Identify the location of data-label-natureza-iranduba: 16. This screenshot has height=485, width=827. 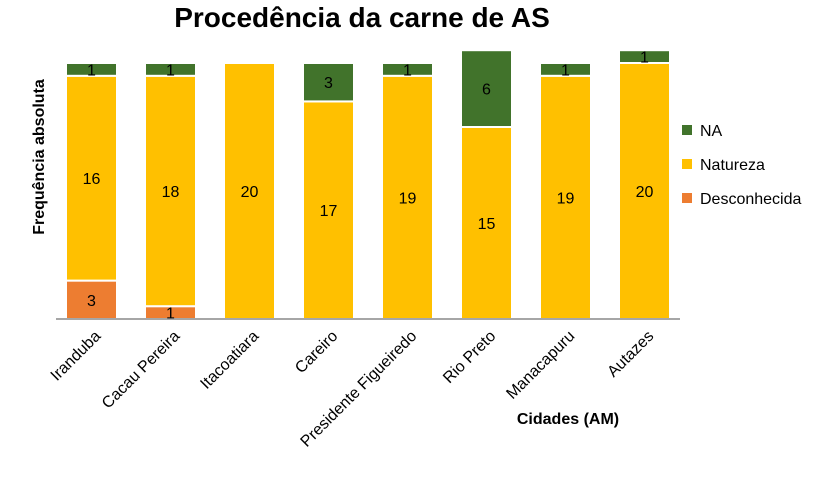
(92, 179).